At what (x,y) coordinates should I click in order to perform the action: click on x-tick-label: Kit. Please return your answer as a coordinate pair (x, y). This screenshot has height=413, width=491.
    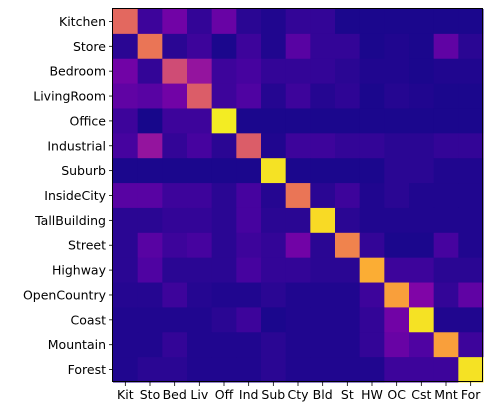
    Looking at the image, I should click on (125, 394).